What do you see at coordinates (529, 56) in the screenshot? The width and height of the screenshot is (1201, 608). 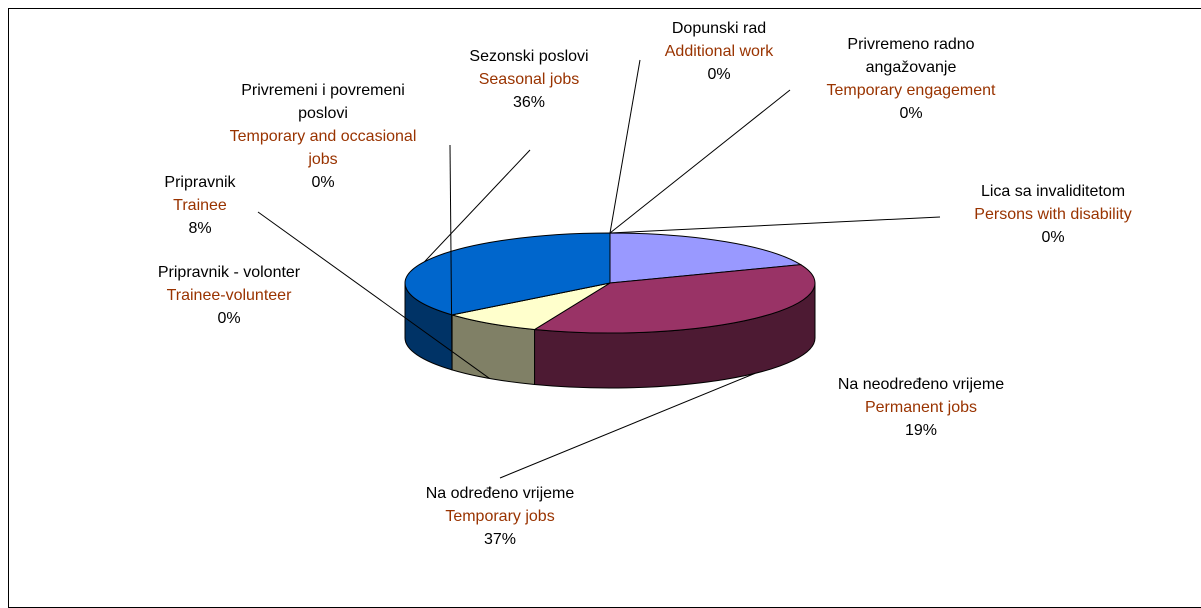 I see `slice-name: Sezonski poslovi` at bounding box center [529, 56].